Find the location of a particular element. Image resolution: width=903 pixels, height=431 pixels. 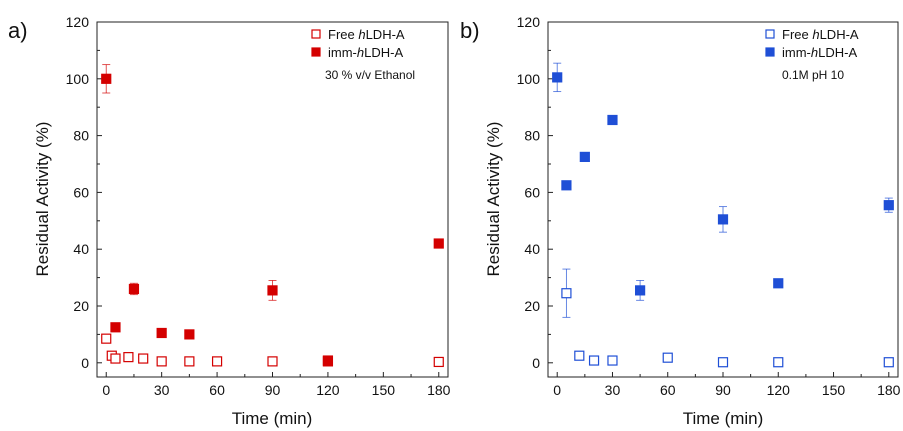

legend-marker-free-b is located at coordinates (770, 34).